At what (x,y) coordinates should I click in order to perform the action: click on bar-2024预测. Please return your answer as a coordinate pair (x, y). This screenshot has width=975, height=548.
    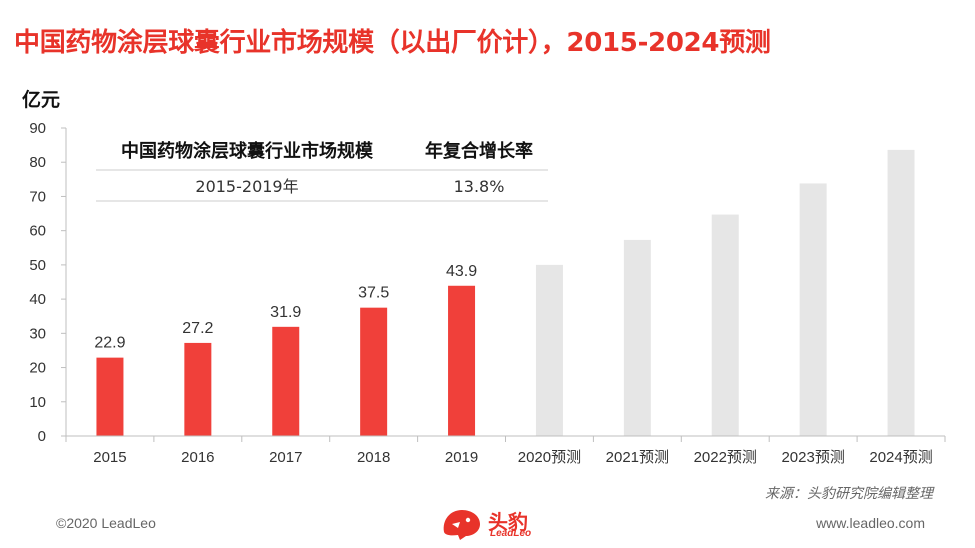
    Looking at the image, I should click on (901, 292).